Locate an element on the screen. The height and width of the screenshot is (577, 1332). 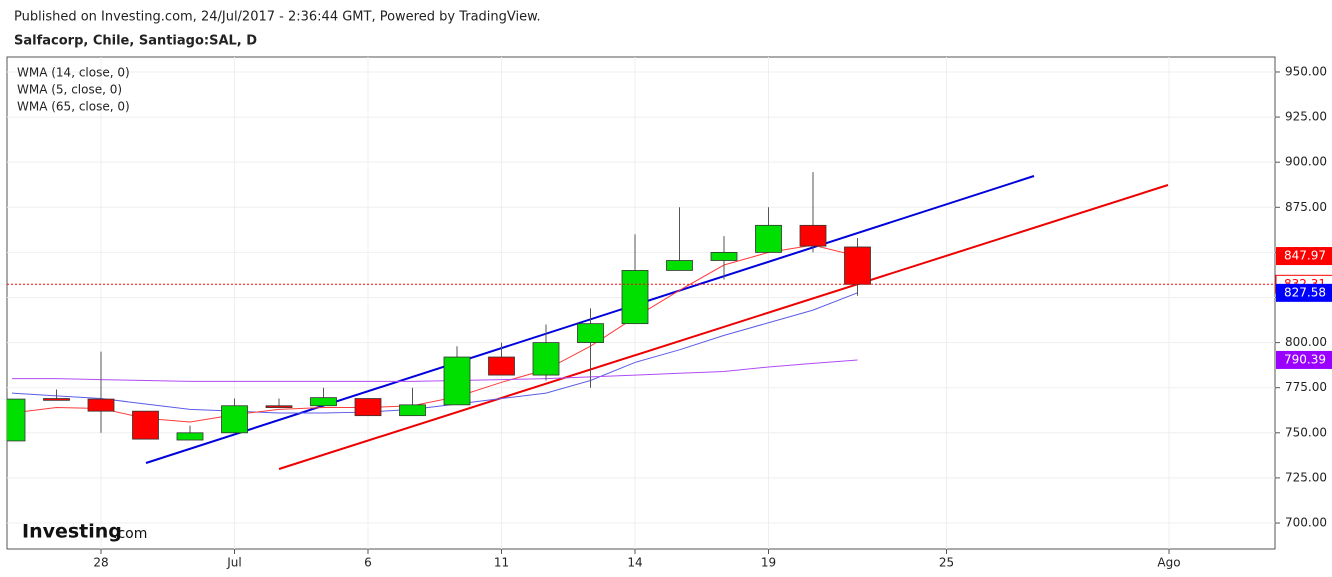
x-tick-label: 11 is located at coordinates (501, 563).